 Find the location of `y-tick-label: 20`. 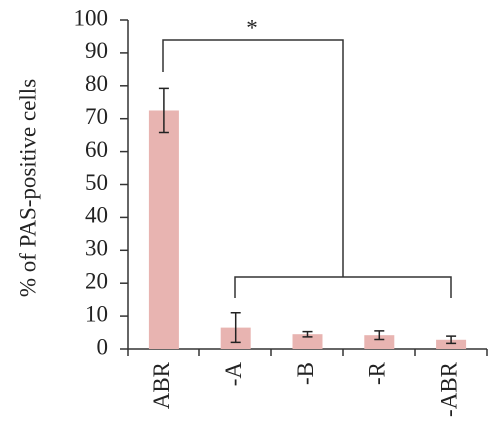

y-tick-label: 20 is located at coordinates (96, 280).